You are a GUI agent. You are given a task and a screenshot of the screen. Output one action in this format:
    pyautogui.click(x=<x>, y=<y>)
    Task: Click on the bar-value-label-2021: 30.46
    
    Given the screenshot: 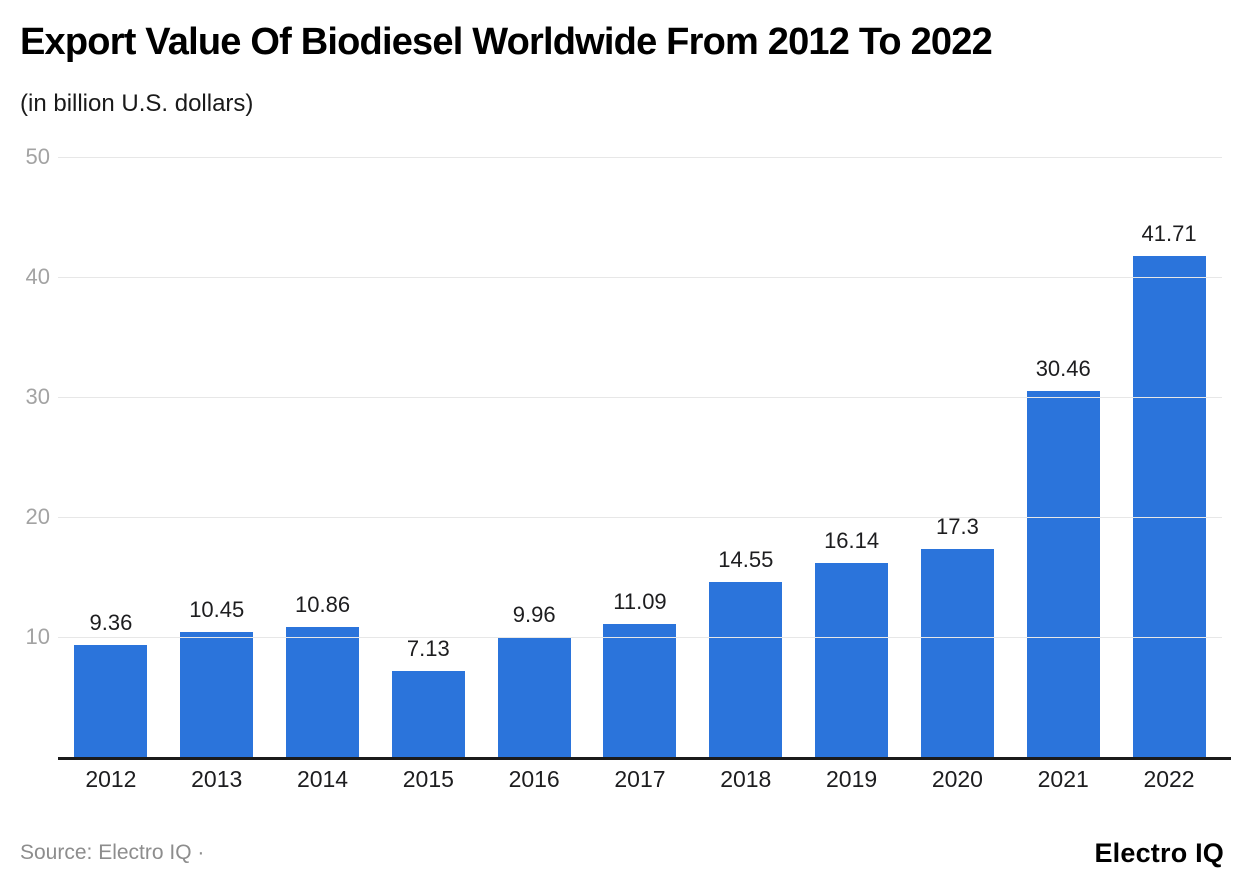 What is the action you would take?
    pyautogui.click(x=1063, y=369)
    